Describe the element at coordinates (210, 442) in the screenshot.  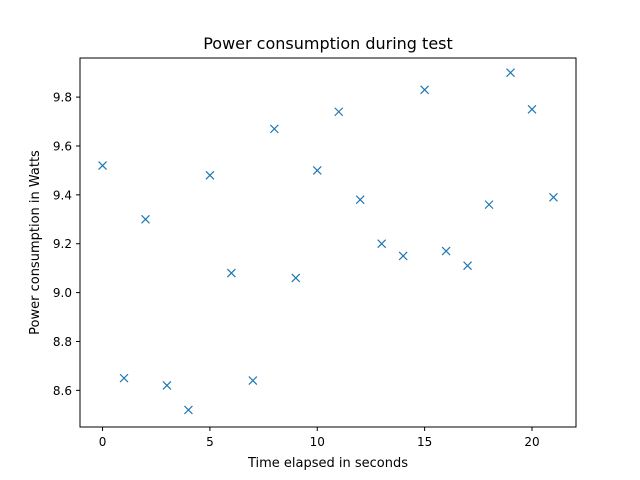
I see `x-tick-label: 5` at that location.